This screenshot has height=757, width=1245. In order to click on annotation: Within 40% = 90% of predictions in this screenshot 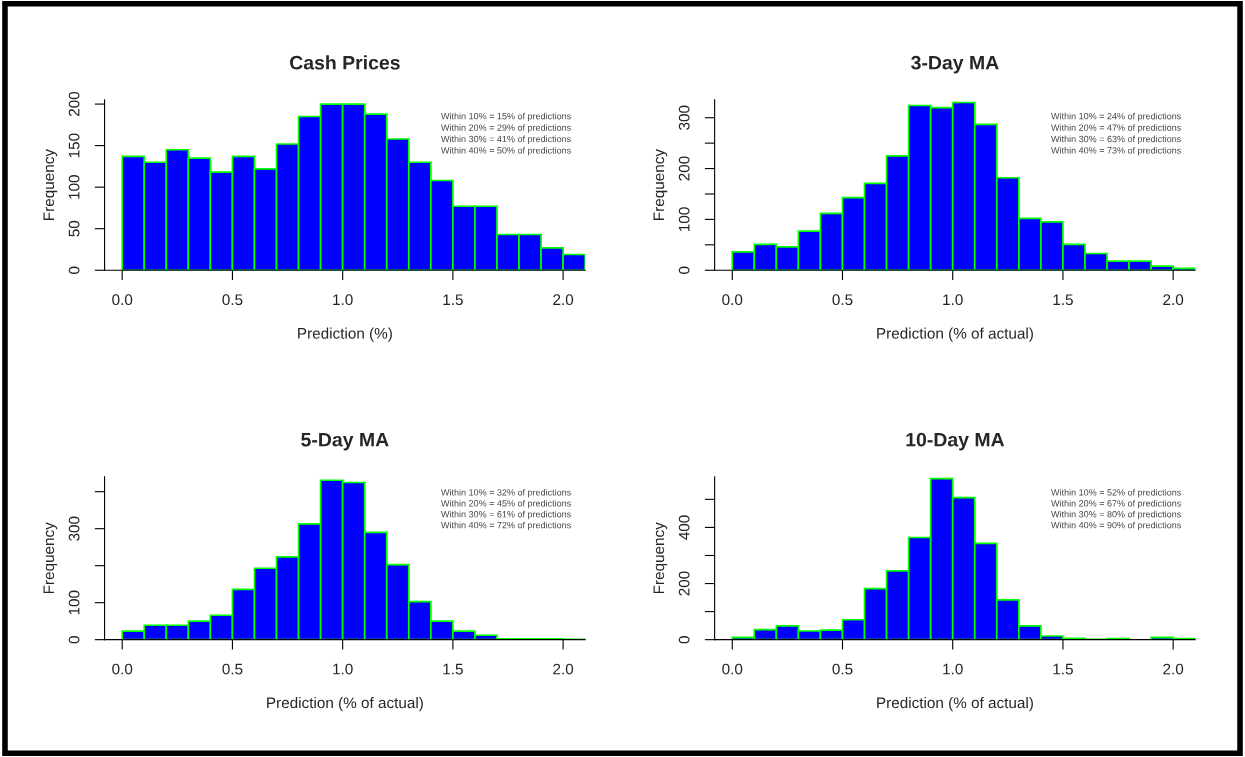, I will do `click(1116, 526)`.